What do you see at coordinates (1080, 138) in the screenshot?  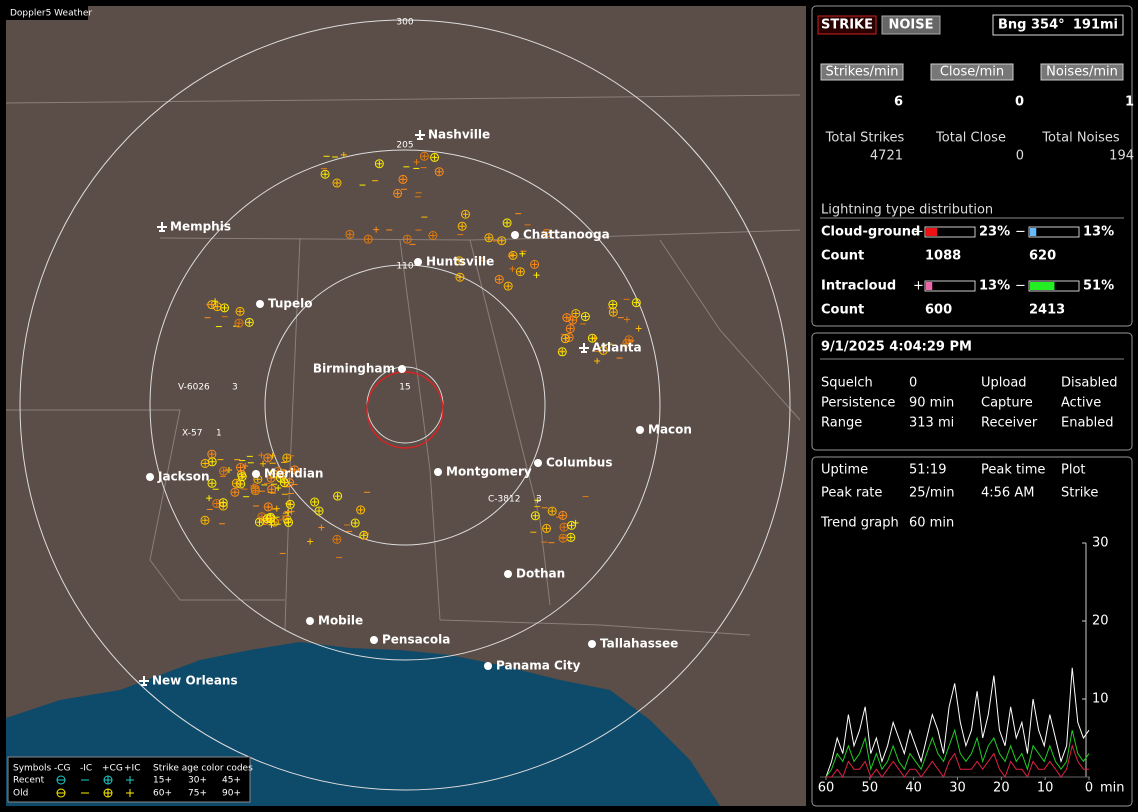 I see `total-label: Total Noises` at bounding box center [1080, 138].